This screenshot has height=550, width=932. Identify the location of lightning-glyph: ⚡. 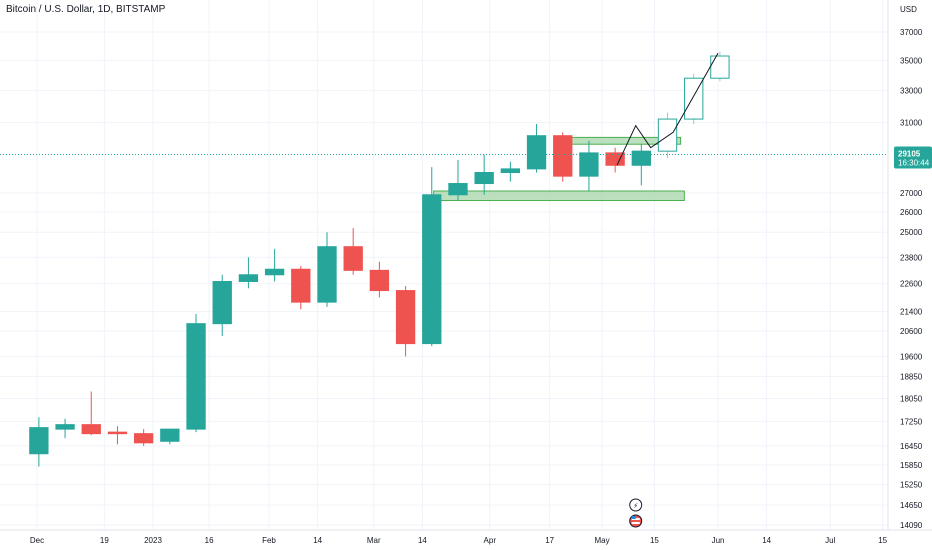
(635, 506).